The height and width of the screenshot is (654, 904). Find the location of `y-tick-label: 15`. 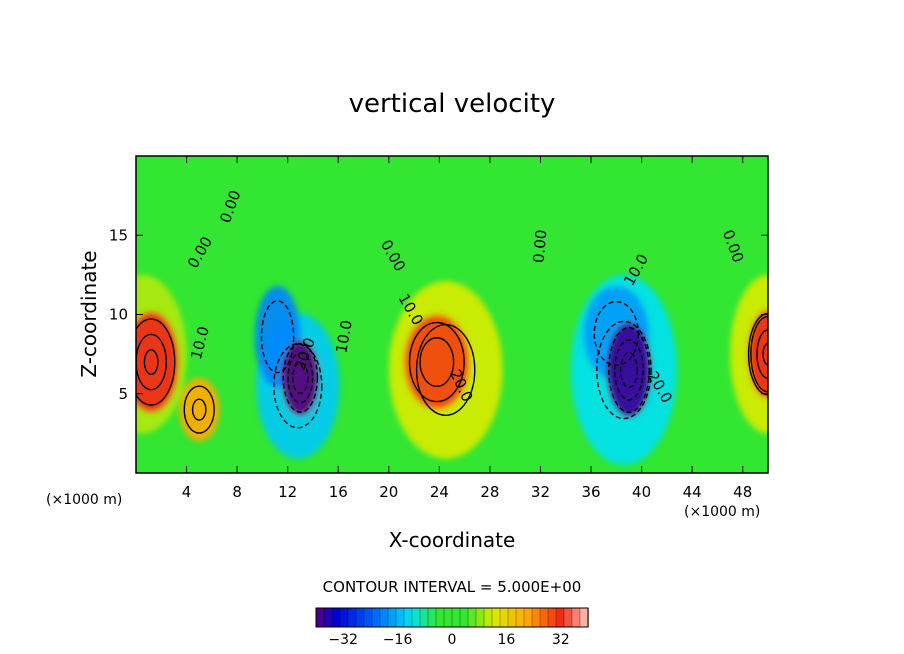

y-tick-label: 15 is located at coordinates (118, 235).